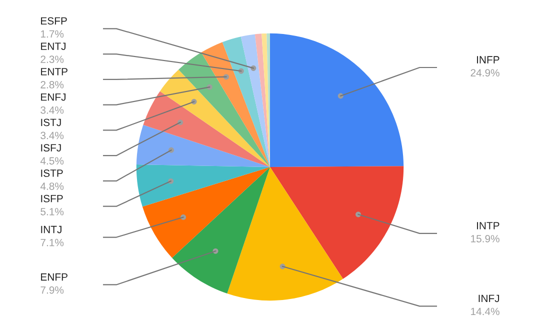 The image size is (540, 334). What do you see at coordinates (489, 298) in the screenshot?
I see `slice-label: INFJ` at bounding box center [489, 298].